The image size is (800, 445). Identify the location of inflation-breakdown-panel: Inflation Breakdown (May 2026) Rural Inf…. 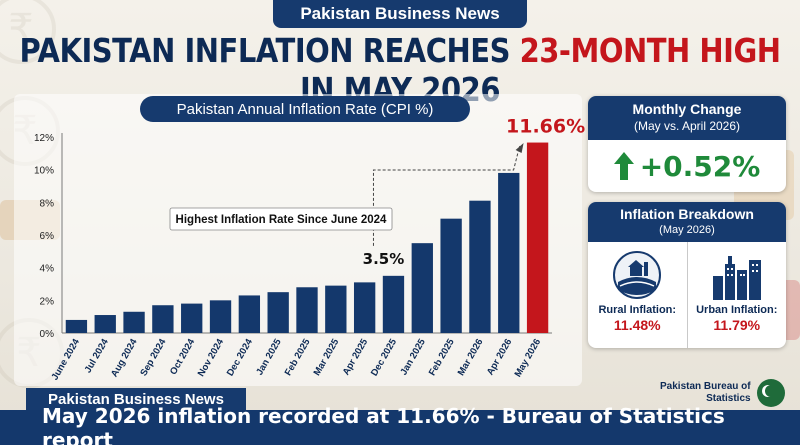
(687, 275).